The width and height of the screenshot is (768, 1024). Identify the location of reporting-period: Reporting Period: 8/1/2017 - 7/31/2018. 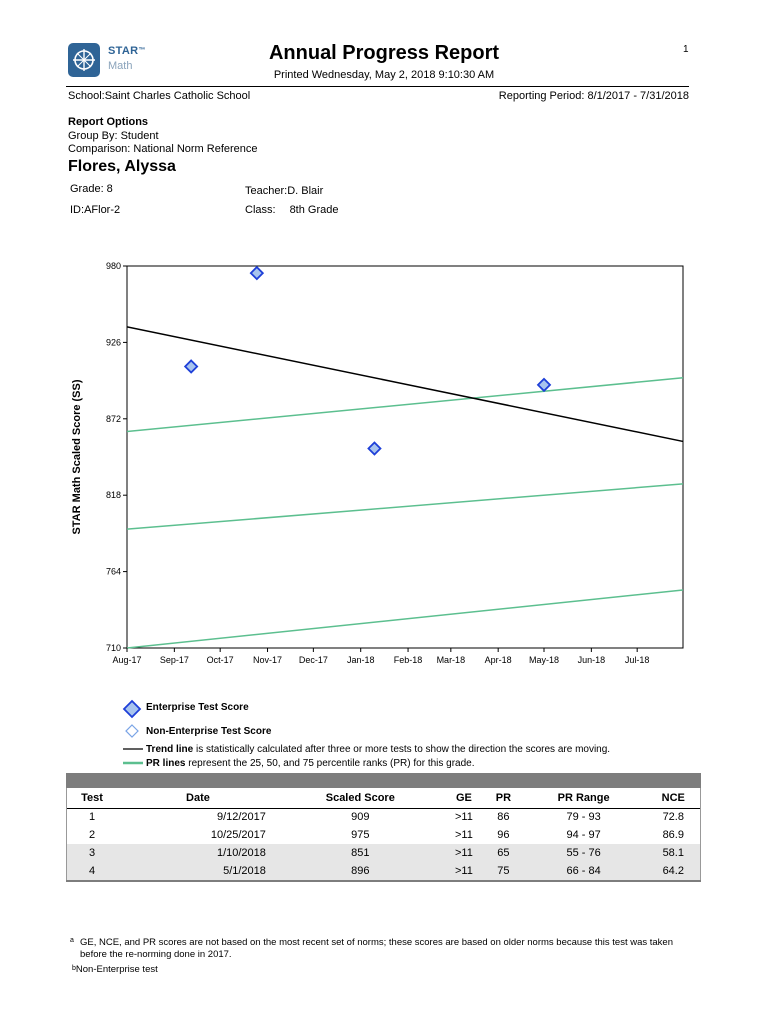
(593, 96).